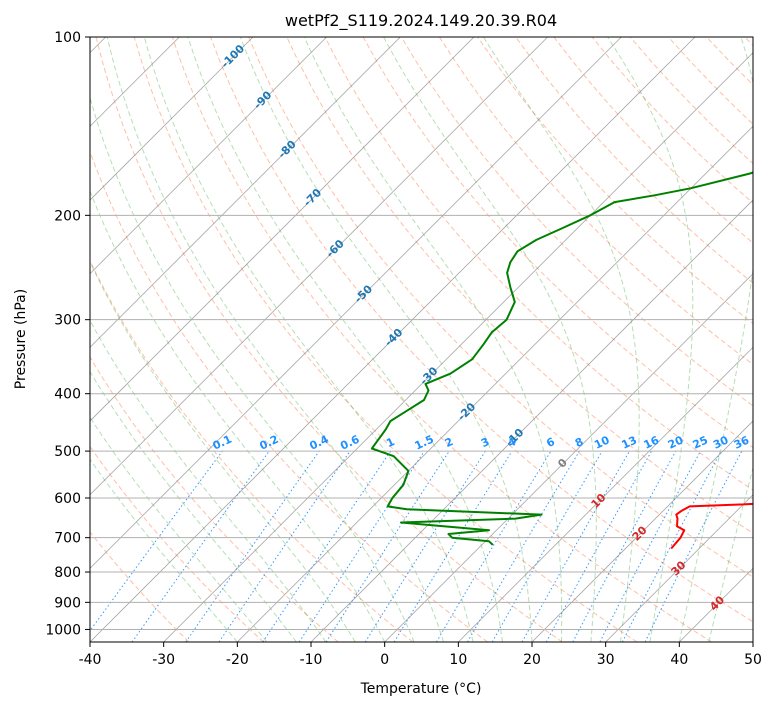  I want to click on isotherm-label: -70, so click(312, 197).